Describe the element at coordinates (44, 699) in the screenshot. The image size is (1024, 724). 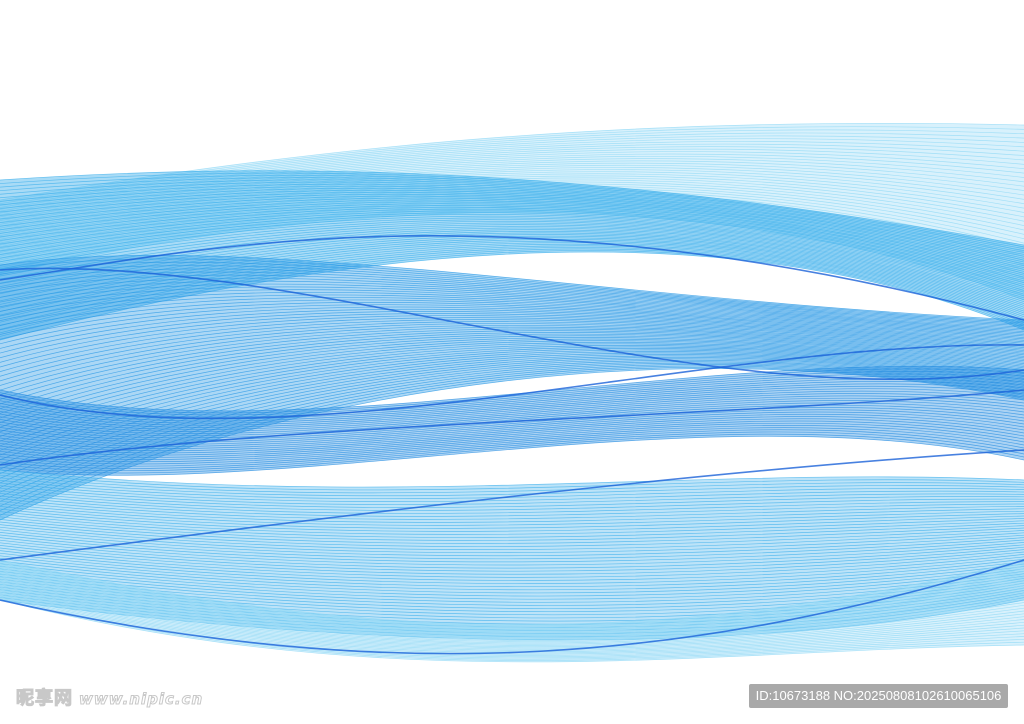
I see `watermark-site-name: 昵享网` at that location.